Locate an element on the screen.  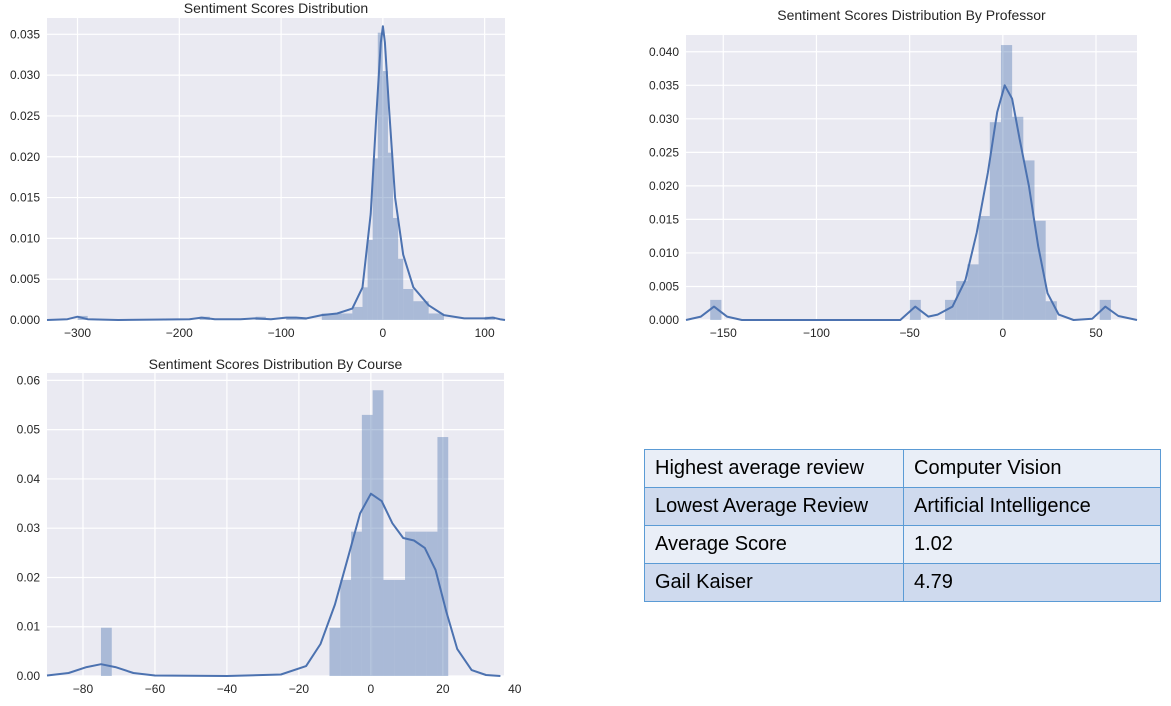
chart2-y-tick-label-2: 0.010 is located at coordinates (664, 253).